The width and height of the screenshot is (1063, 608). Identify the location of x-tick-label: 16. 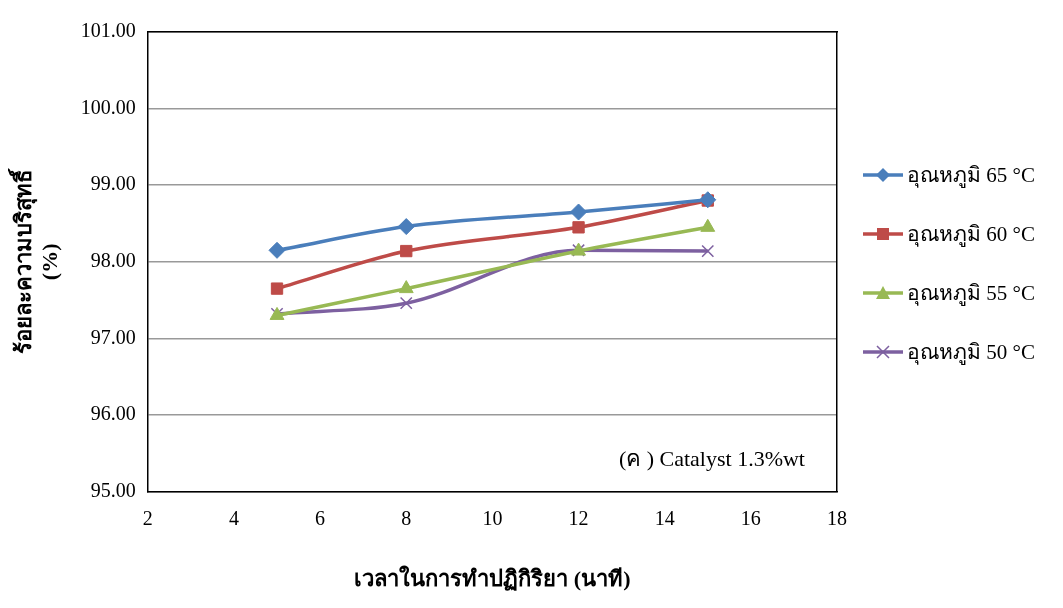
(750, 517).